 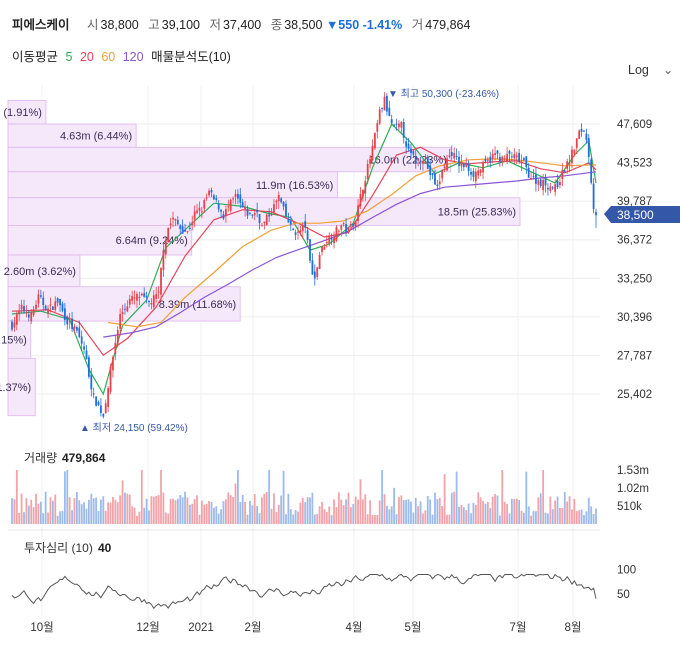 What do you see at coordinates (408, 161) in the screenshot?
I see `volume-profile-label: 16.0m (22.23%)` at bounding box center [408, 161].